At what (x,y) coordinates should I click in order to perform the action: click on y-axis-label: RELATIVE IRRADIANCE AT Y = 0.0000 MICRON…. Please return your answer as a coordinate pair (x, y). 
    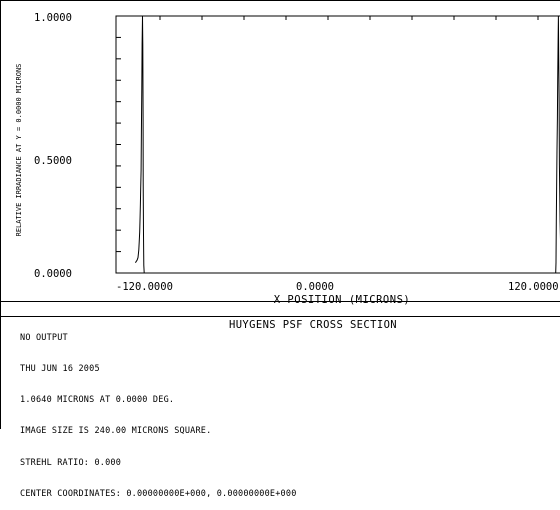
    Looking at the image, I should click on (19, 150).